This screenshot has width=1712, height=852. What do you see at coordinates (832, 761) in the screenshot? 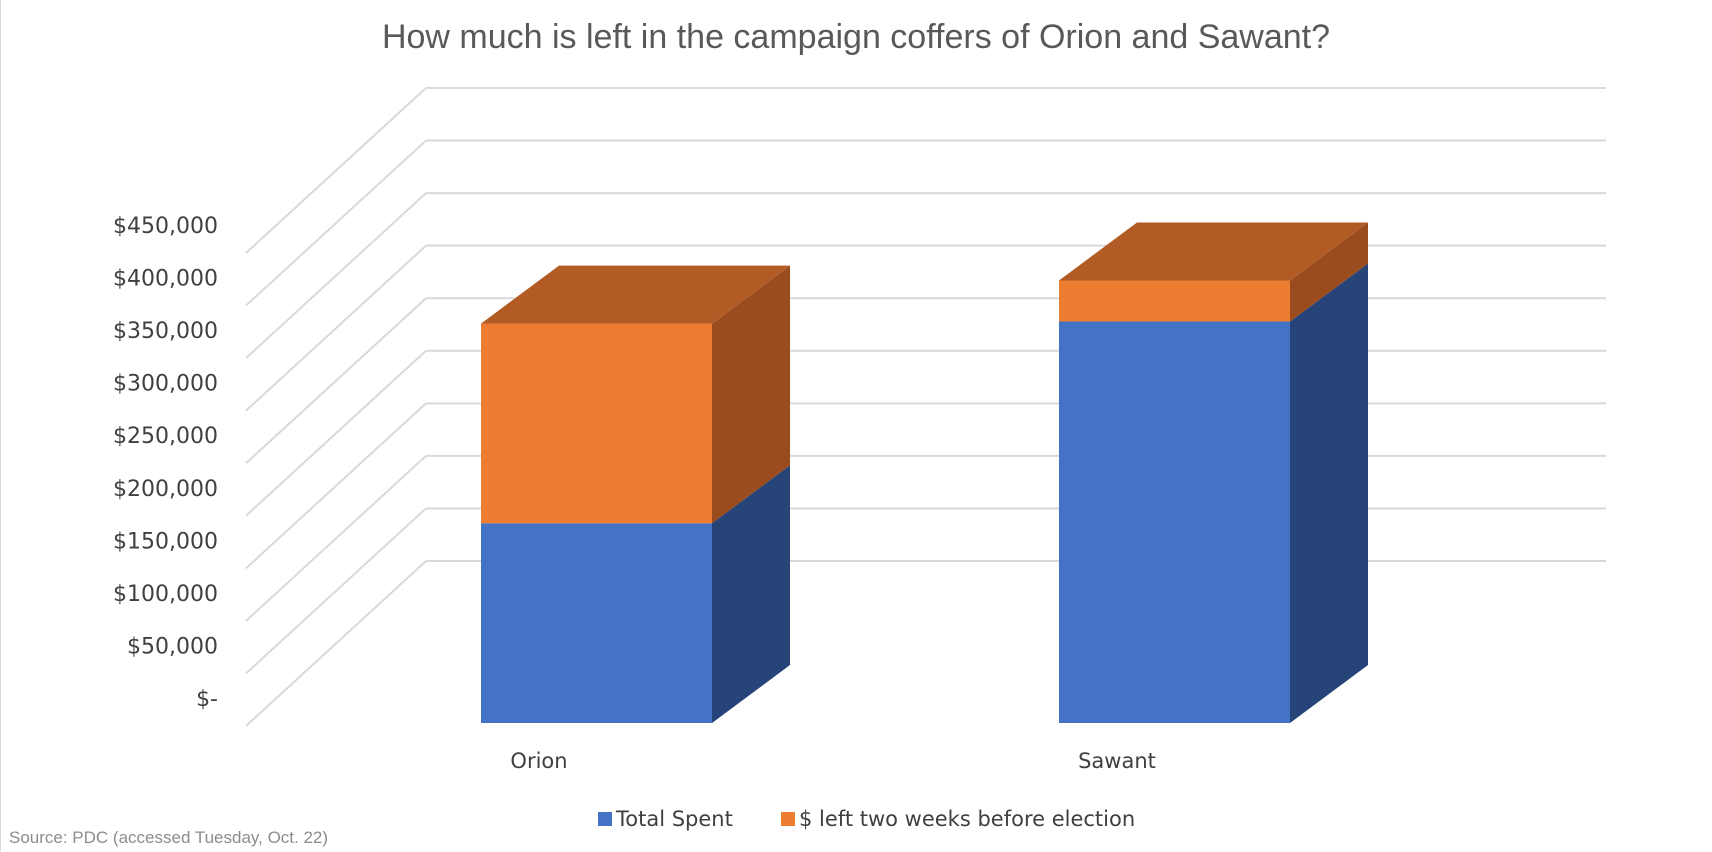
I see `x-axis: Orion Sawant` at bounding box center [832, 761].